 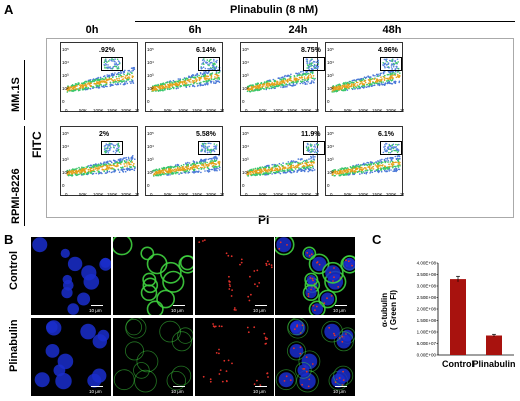 What do you see at coordinates (325, 21) in the screenshot?
I see `treatment-line` at bounding box center [325, 21].